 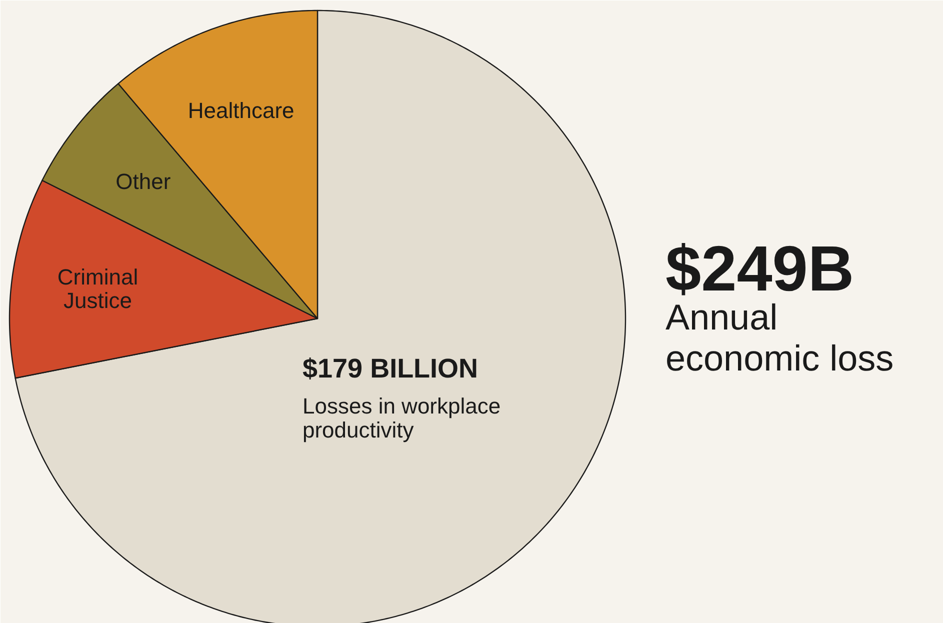 I want to click on slice-label: Losses in workplace productivity, so click(x=401, y=418).